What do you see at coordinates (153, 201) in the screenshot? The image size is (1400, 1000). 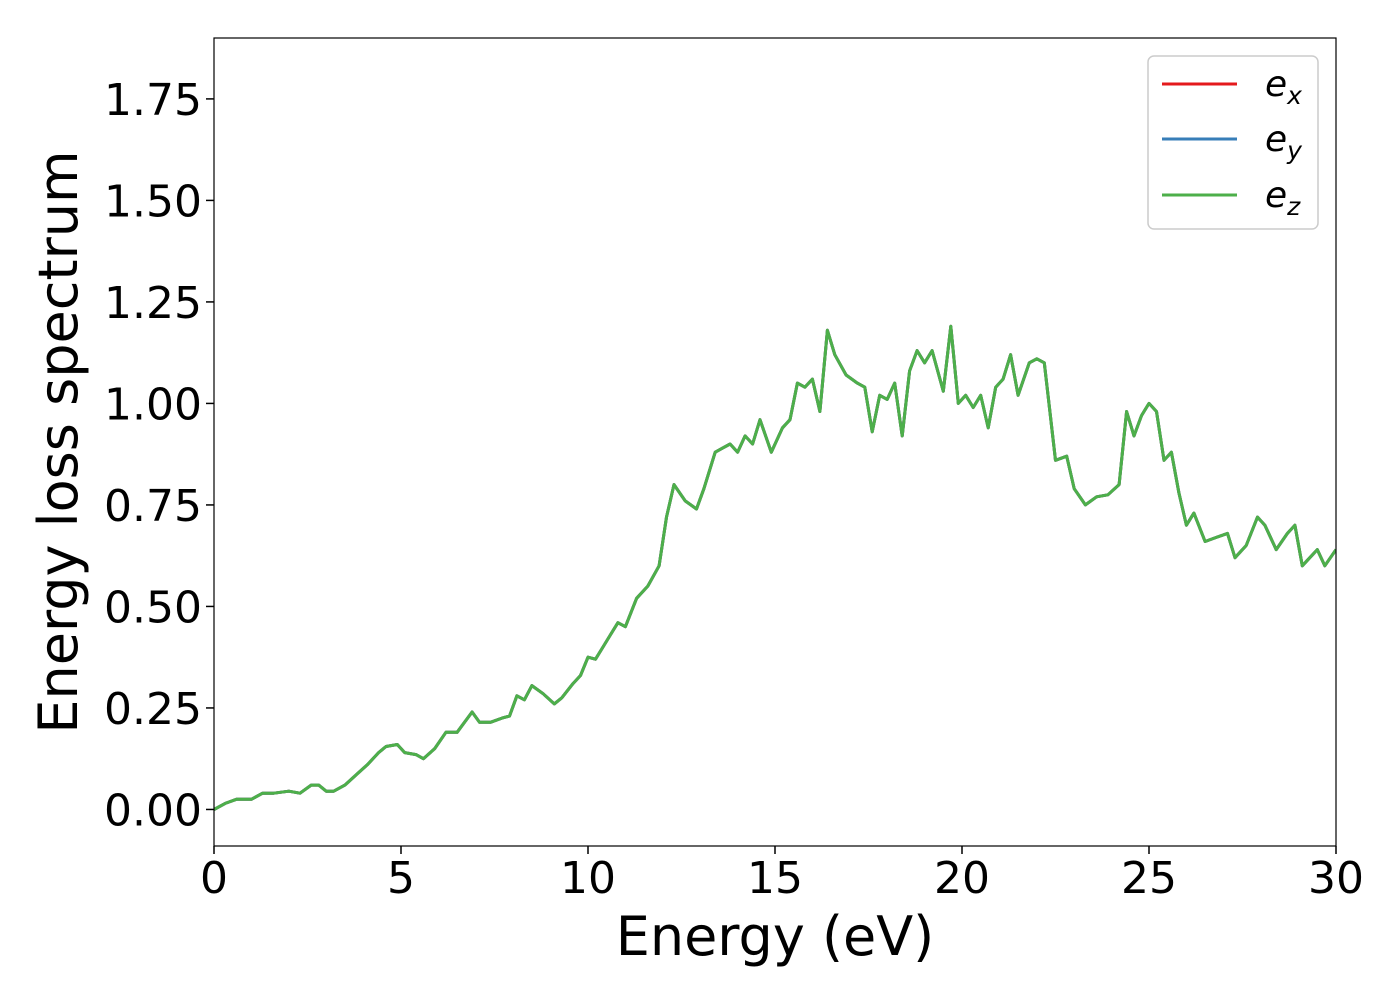 I see `y-tick-label: 1.50` at bounding box center [153, 201].